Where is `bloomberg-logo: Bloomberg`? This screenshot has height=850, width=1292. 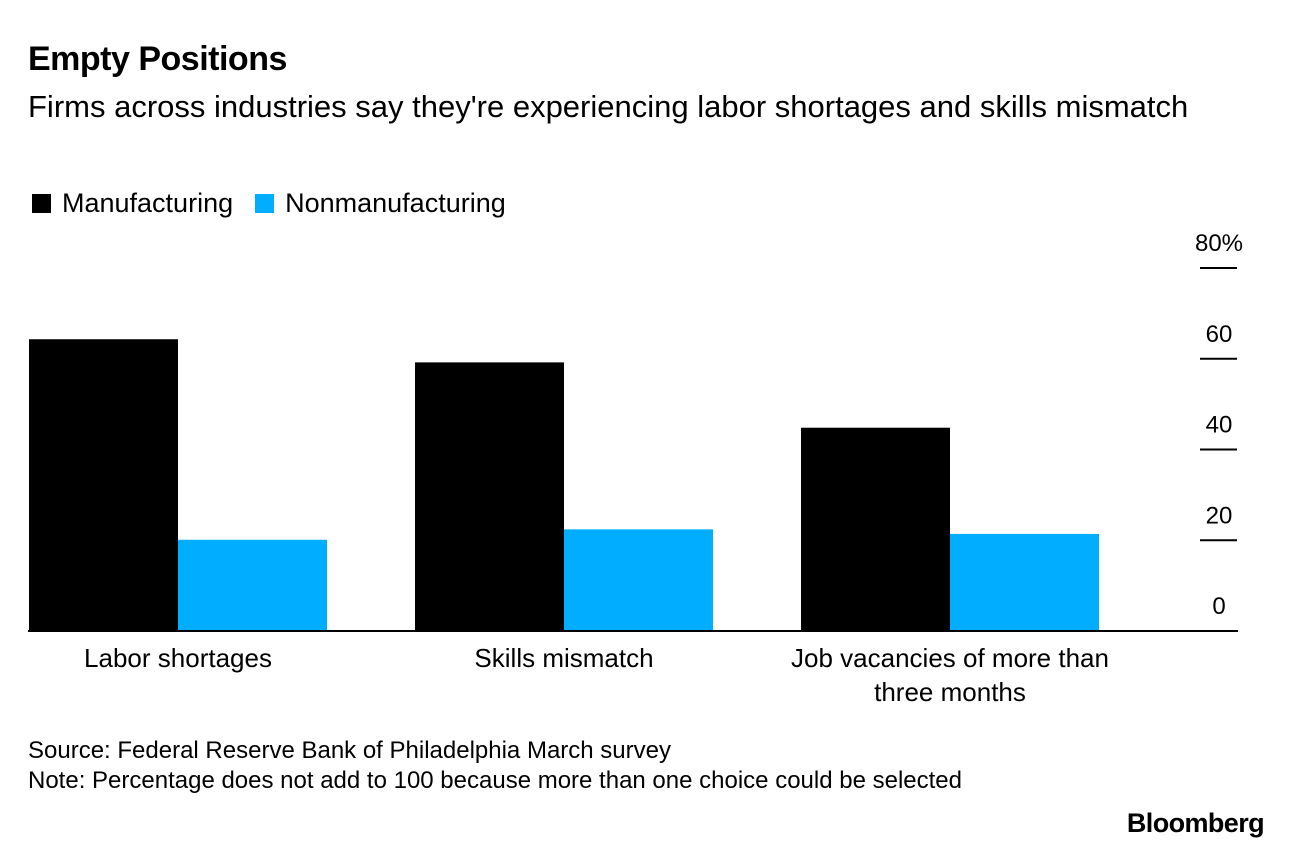 bloomberg-logo: Bloomberg is located at coordinates (1195, 823).